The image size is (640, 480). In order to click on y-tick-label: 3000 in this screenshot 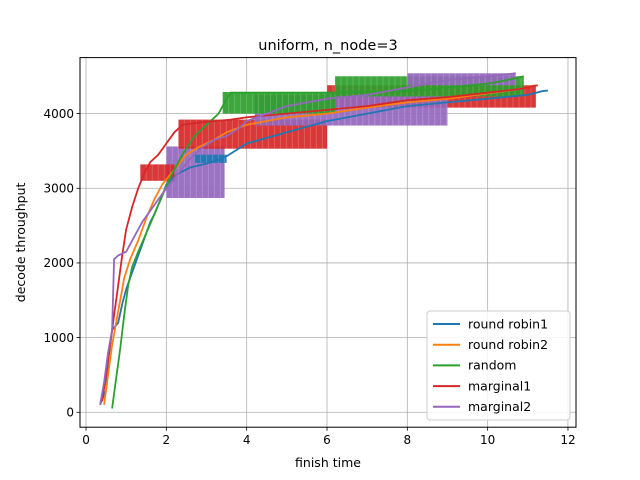, I will do `click(58, 189)`.